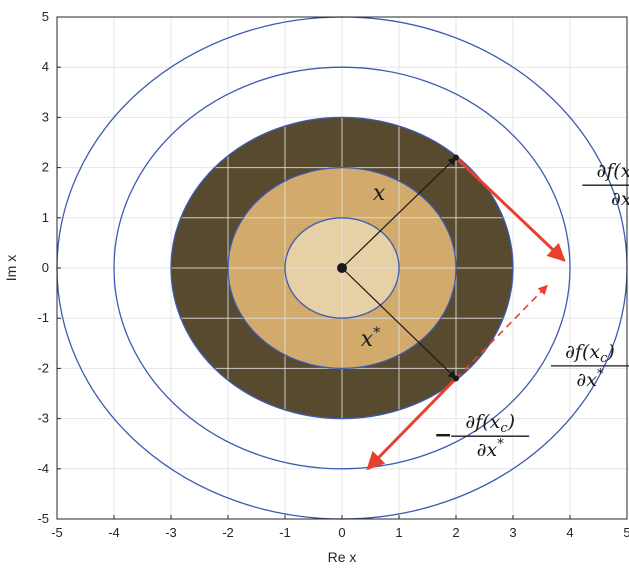  I want to click on label-grad-x-conj: ∂f(xc)∂x*, so click(589, 366).